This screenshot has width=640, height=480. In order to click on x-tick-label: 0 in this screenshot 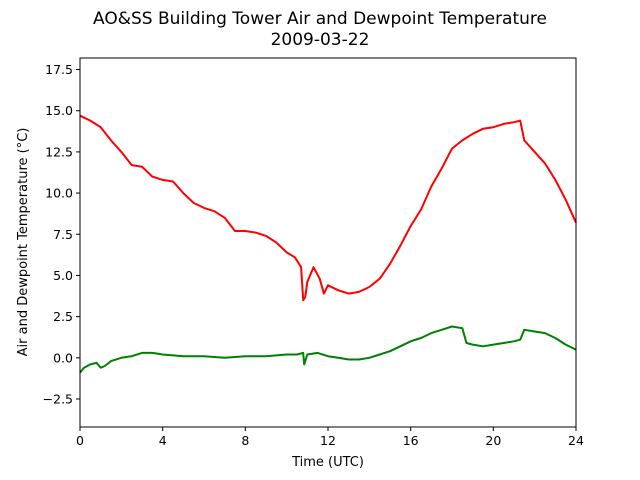, I will do `click(80, 440)`.